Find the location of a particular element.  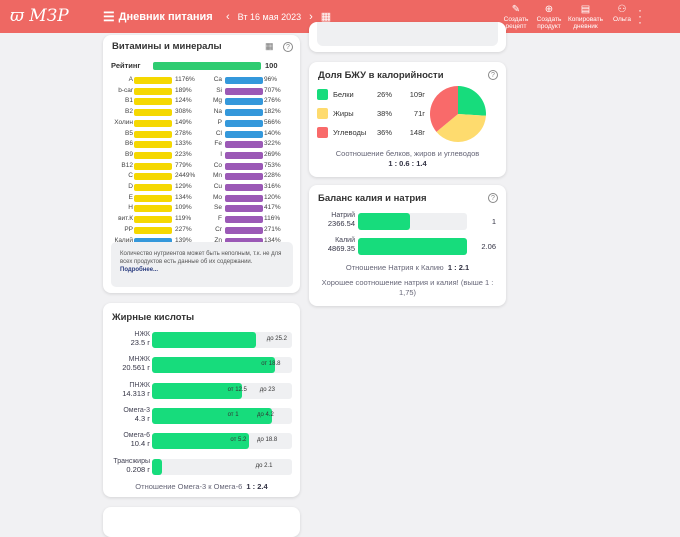

nutrient-row: Калий 139% is located at coordinates (153, 241).